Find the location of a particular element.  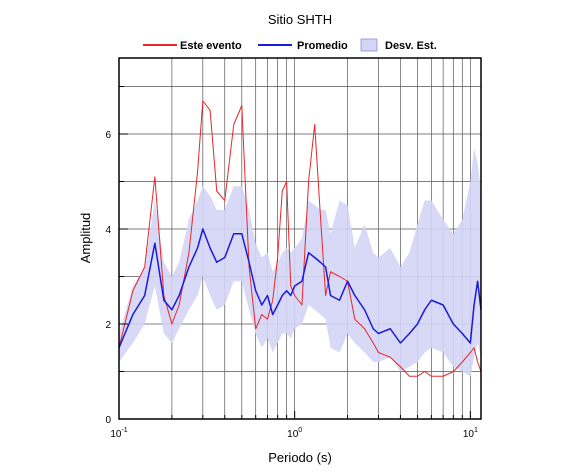

legend: Este evento Promedio Desv. Est. is located at coordinates (290, 45).